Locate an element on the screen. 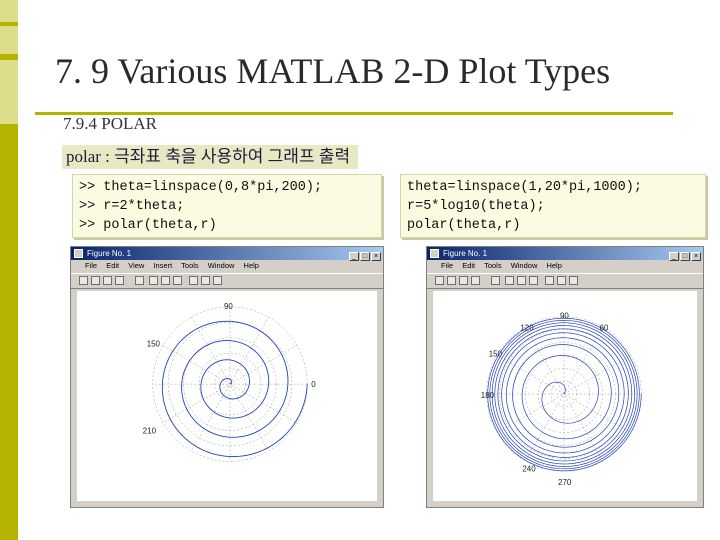 This screenshot has height=540, width=720. polar-plot-area: 90 120 60 150 180 240 270 is located at coordinates (565, 396).